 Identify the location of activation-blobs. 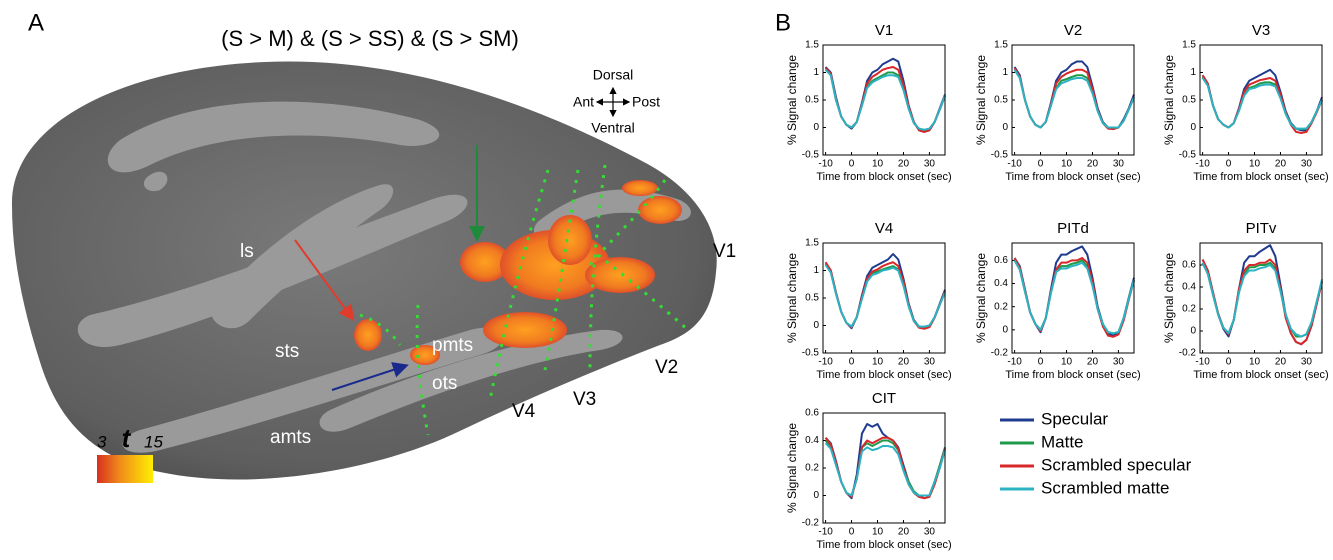
(518, 272).